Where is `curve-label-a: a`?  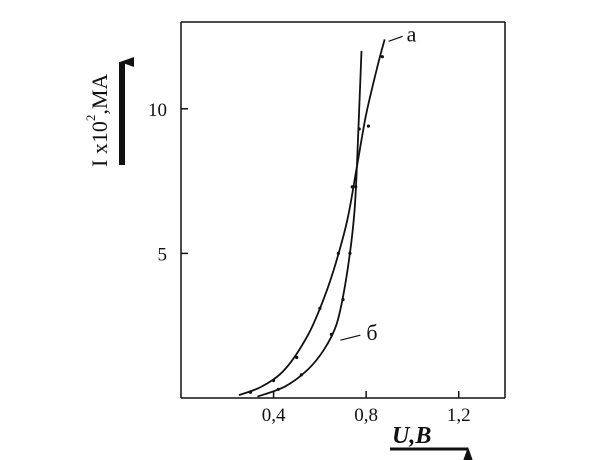
curve-label-a: a is located at coordinates (412, 33).